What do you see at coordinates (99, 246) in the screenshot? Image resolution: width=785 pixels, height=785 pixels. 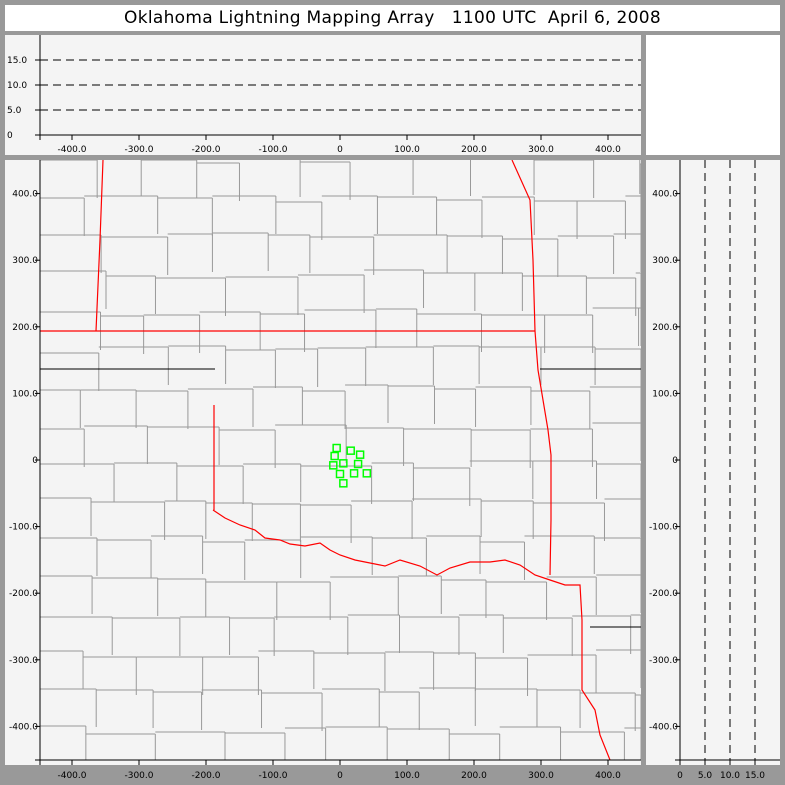 I see `colorado-kansas-border` at bounding box center [99, 246].